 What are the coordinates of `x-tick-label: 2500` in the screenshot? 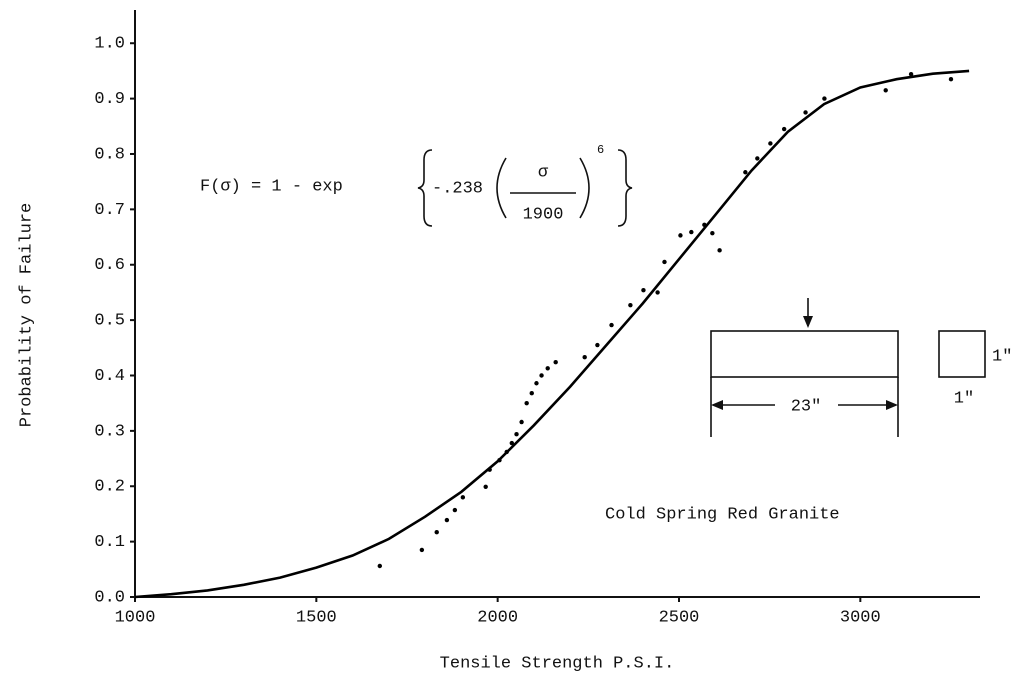 It's located at (679, 617).